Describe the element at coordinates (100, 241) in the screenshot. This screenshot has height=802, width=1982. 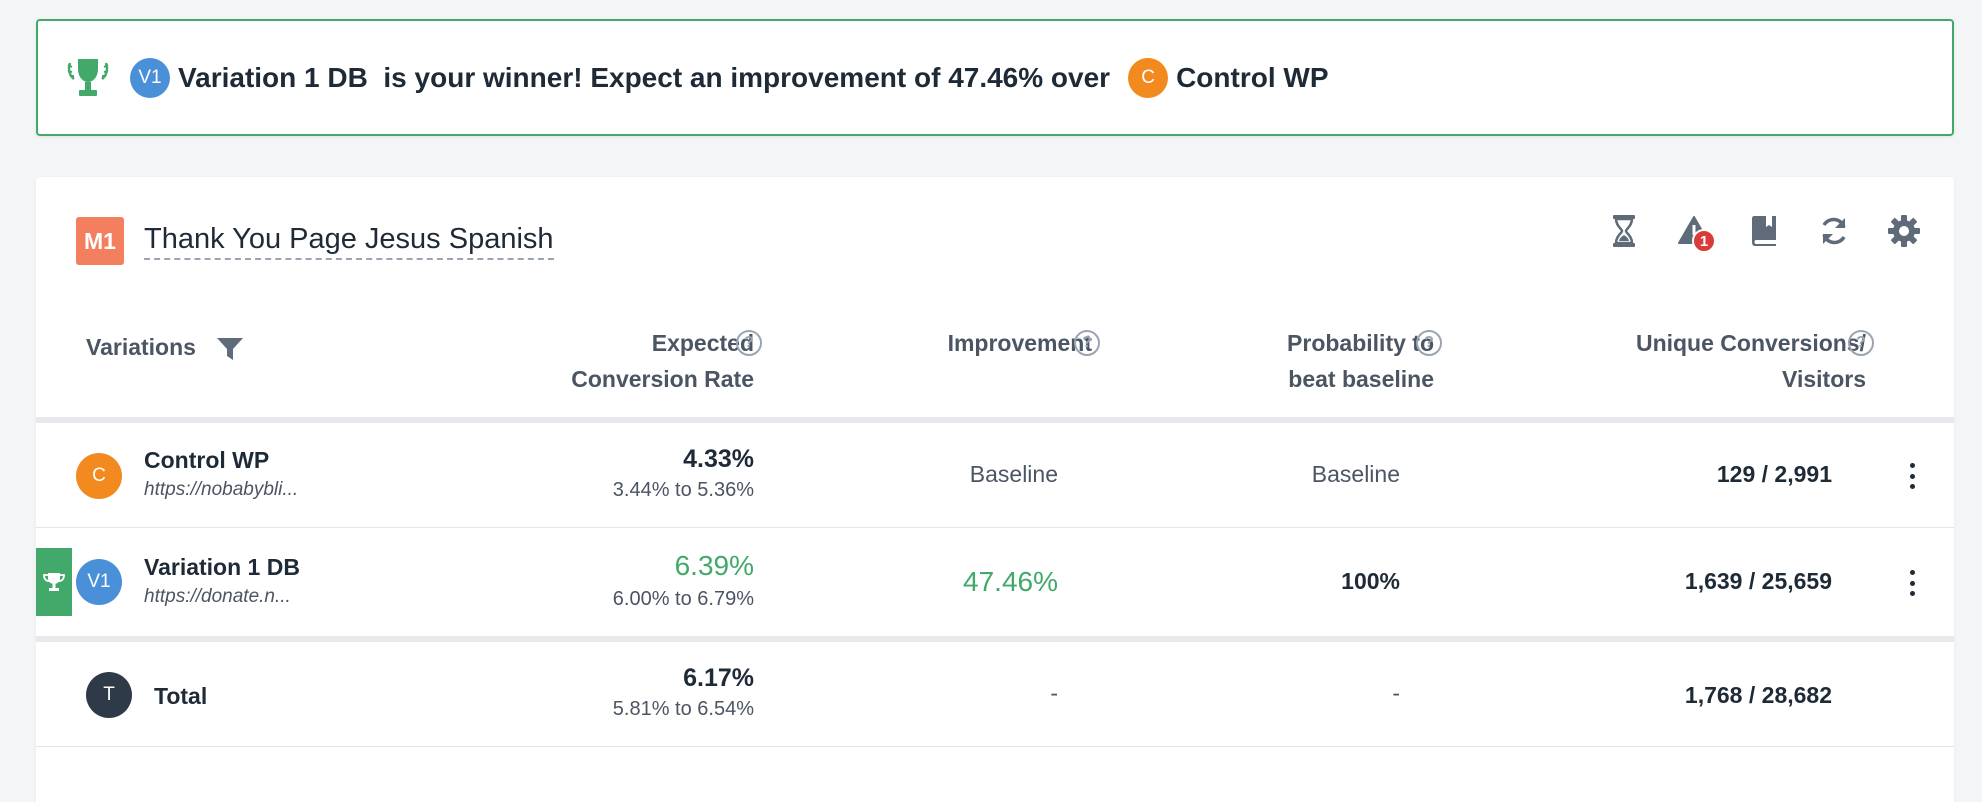
I see `metric-badge: M1` at that location.